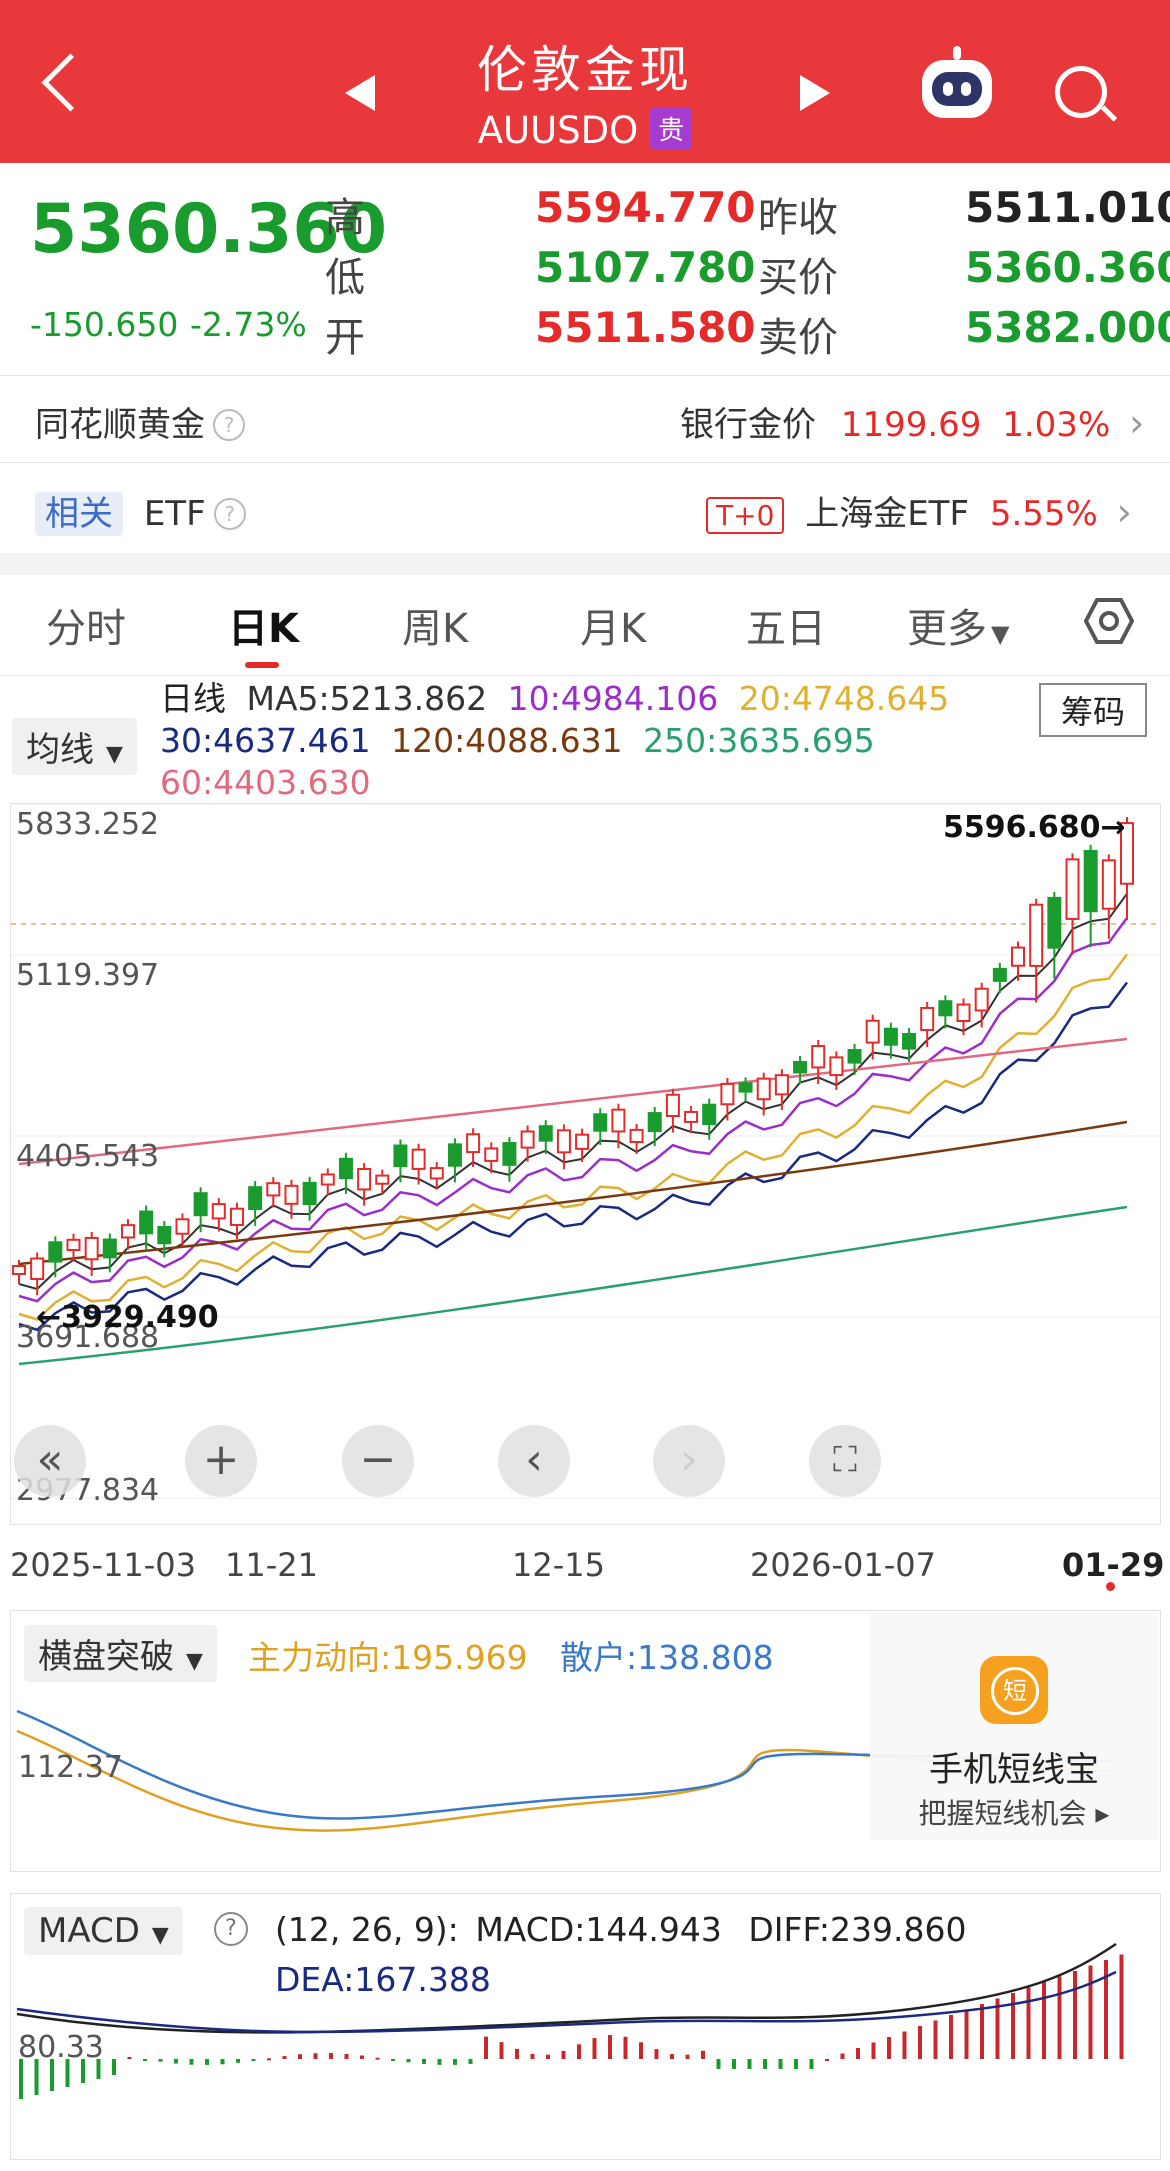  Describe the element at coordinates (221, 1461) in the screenshot. I see `zoom-in-icon: +` at that location.